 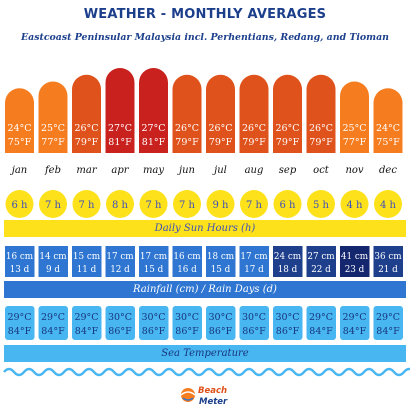 I want to click on temperature-f-label: 77°F, so click(x=355, y=142).